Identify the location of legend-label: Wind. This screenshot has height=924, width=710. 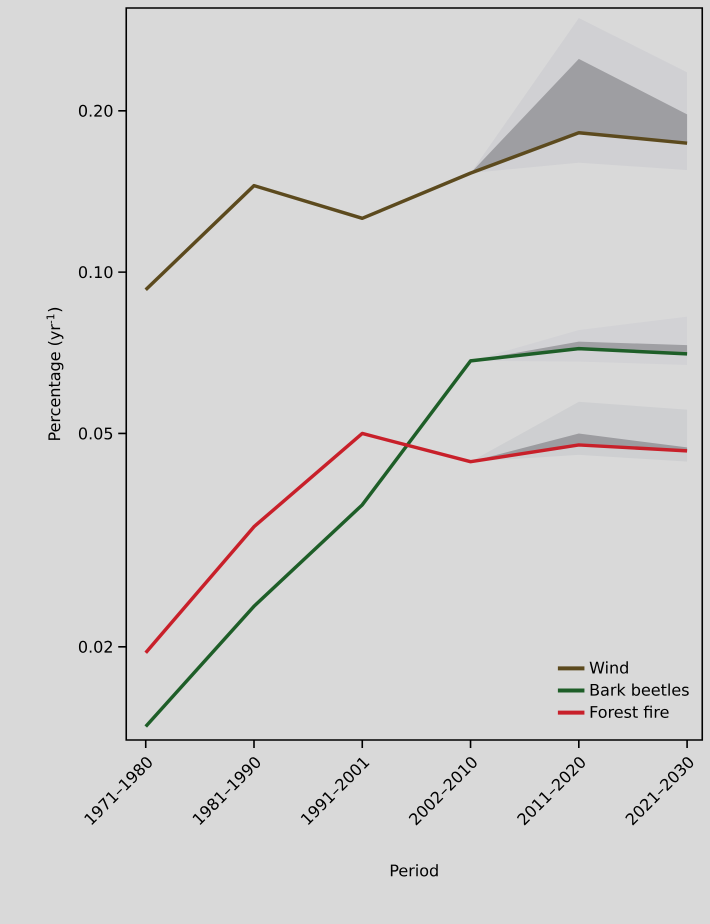
(609, 667).